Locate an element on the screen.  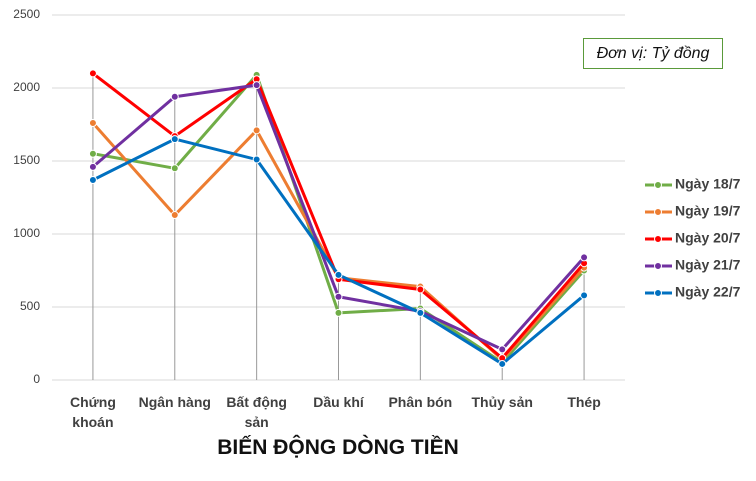
x-tick-label: Thủy sản is located at coordinates (502, 402).